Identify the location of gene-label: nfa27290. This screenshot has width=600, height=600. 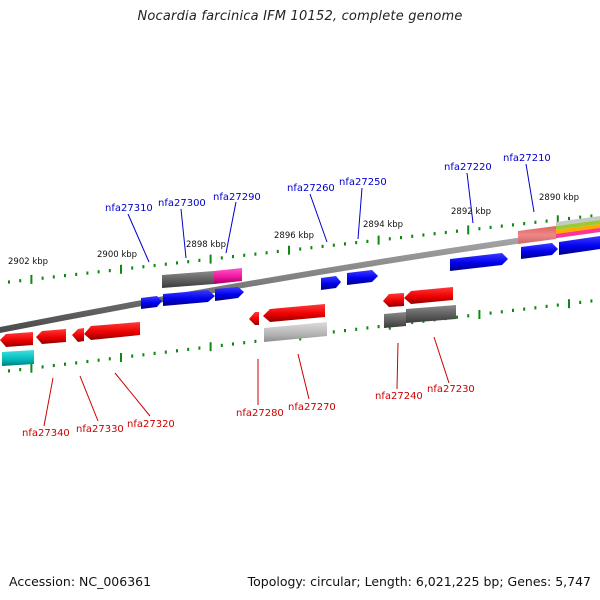
(237, 197).